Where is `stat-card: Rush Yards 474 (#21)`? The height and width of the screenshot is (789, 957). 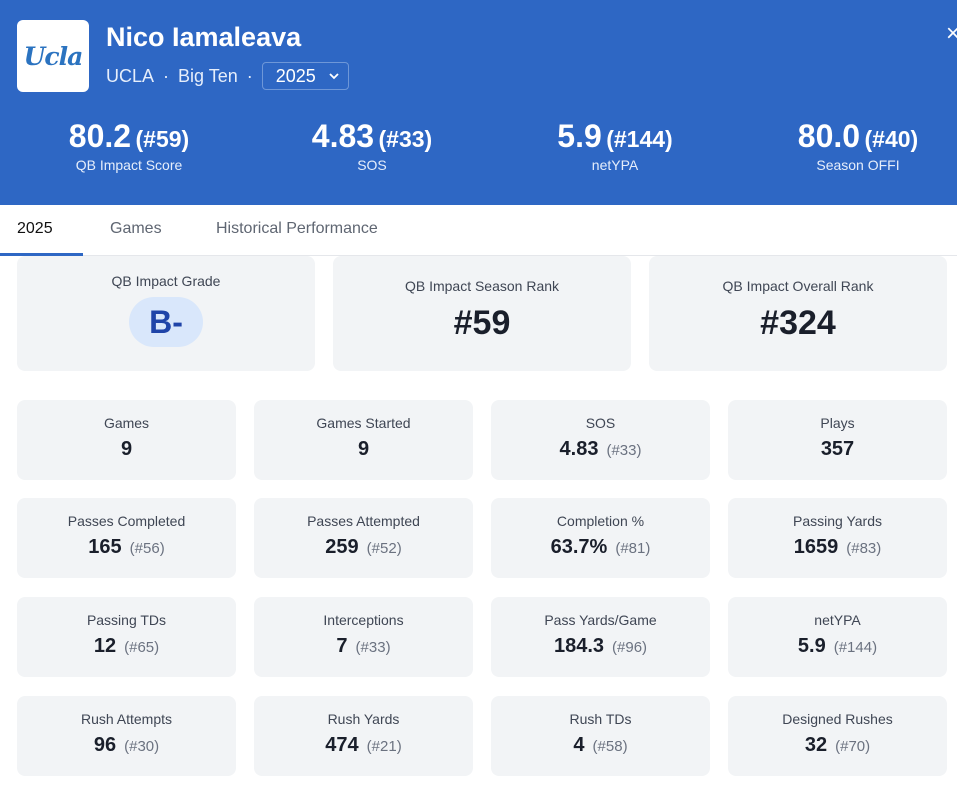 stat-card: Rush Yards 474 (#21) is located at coordinates (363, 736).